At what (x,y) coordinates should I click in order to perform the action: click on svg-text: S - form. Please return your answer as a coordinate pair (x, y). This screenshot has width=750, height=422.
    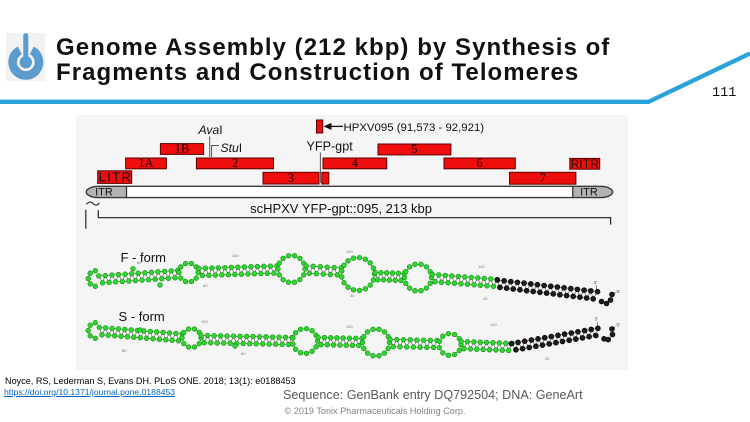
    Looking at the image, I should click on (142, 316).